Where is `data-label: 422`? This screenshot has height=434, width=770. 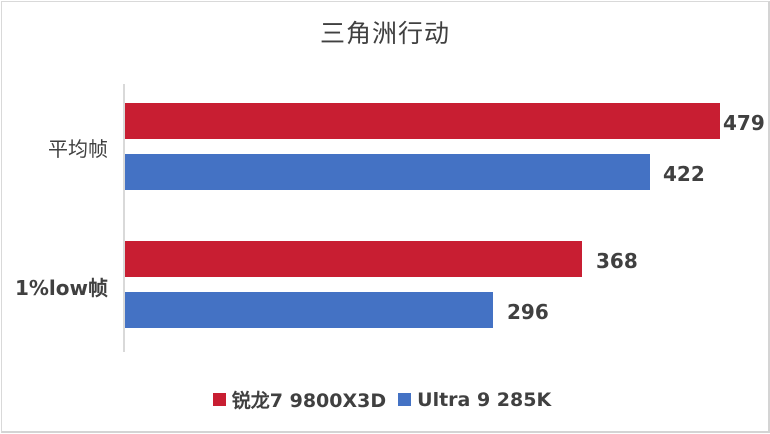
data-label: 422 is located at coordinates (684, 174).